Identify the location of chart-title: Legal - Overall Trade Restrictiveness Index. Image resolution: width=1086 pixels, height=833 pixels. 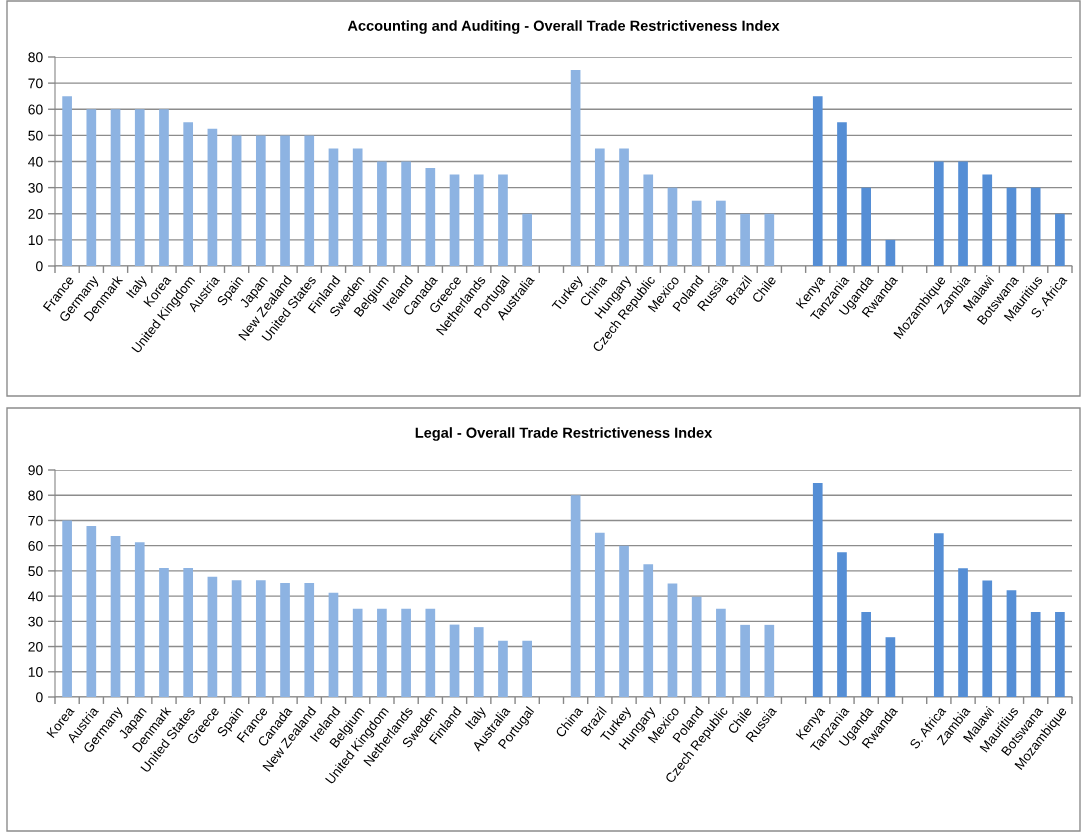
(564, 434).